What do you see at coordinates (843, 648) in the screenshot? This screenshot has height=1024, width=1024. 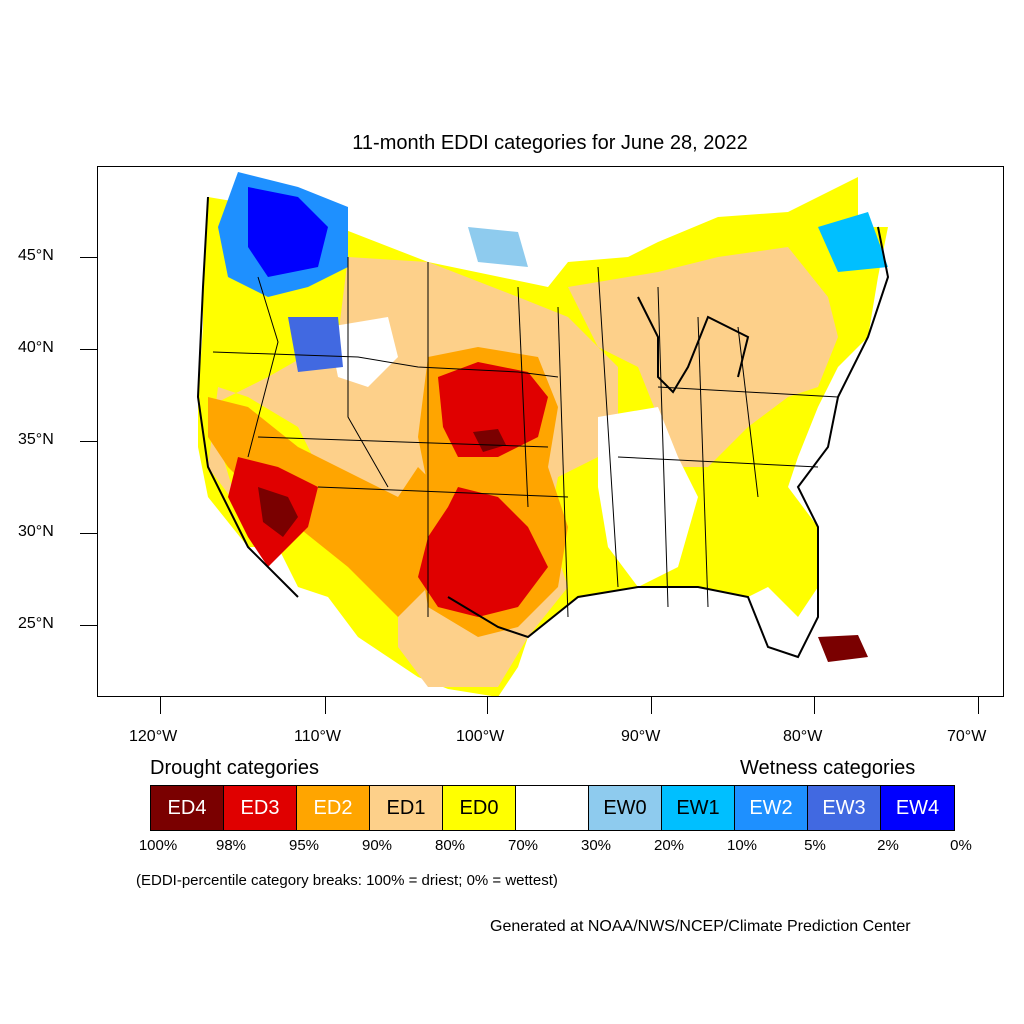 I see `ed4-caribbean-region` at bounding box center [843, 648].